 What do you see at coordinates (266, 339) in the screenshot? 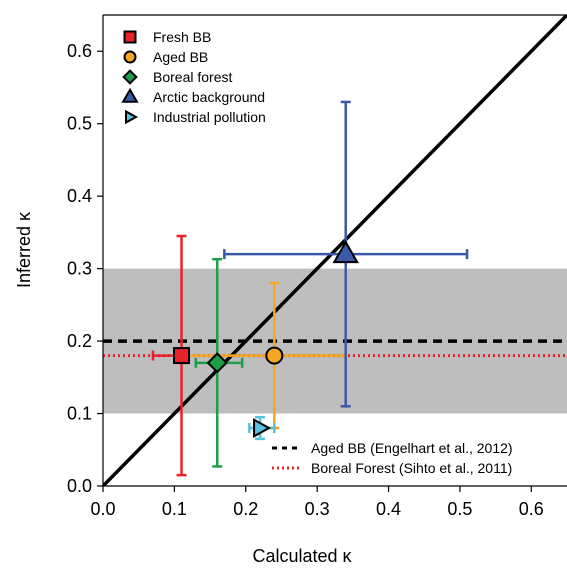
I see `marker-layer` at bounding box center [266, 339].